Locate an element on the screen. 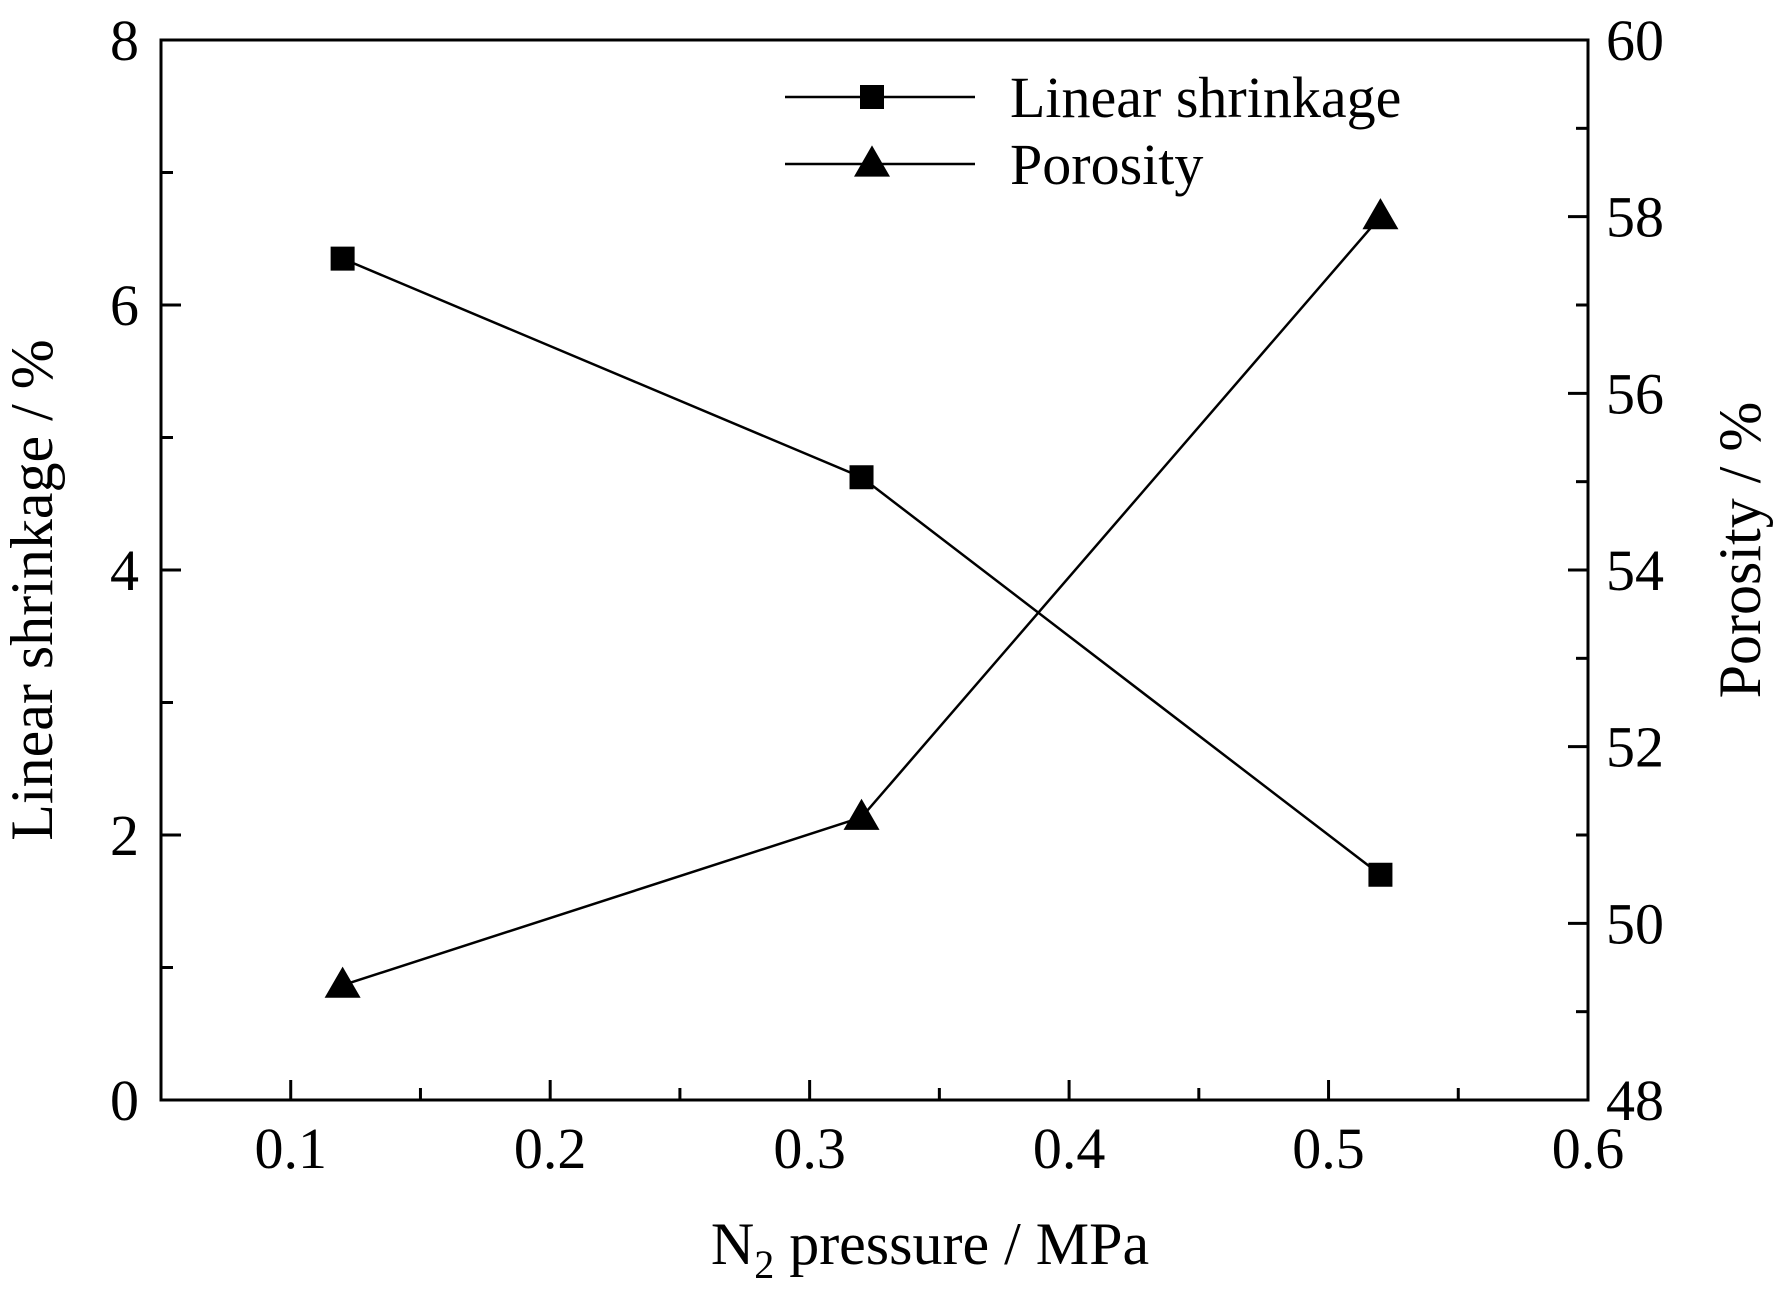  x-tick-label: 0.5 is located at coordinates (1328, 1148).